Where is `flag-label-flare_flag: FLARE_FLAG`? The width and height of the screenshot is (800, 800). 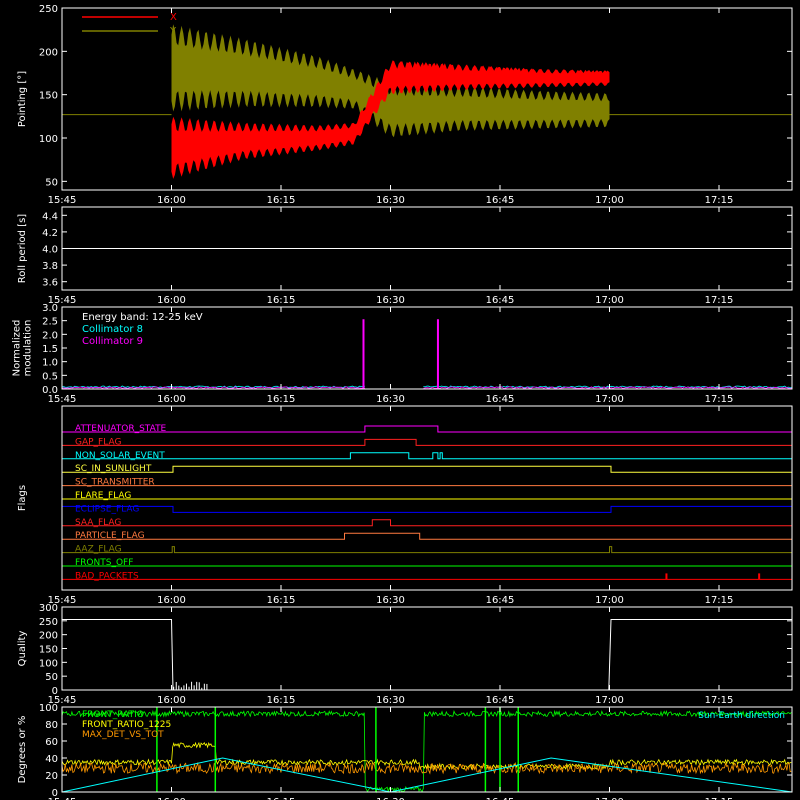 flag-label-flare_flag: FLARE_FLAG is located at coordinates (103, 496).